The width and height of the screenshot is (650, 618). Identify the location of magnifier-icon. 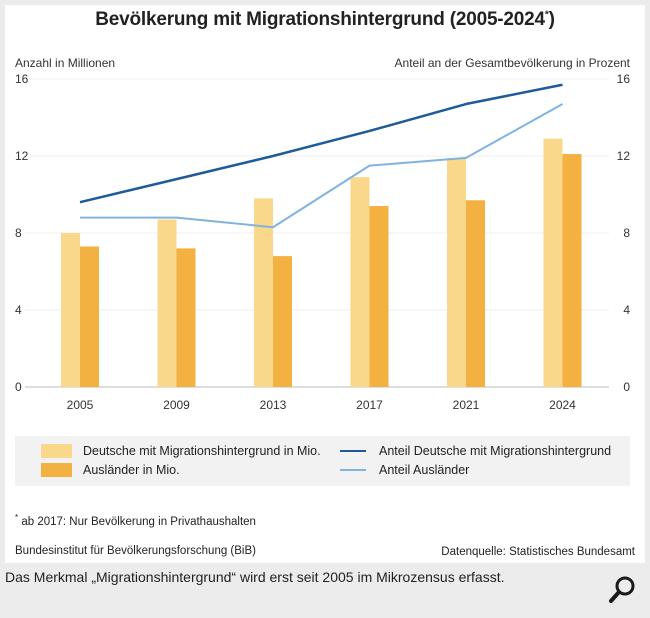
(622, 589).